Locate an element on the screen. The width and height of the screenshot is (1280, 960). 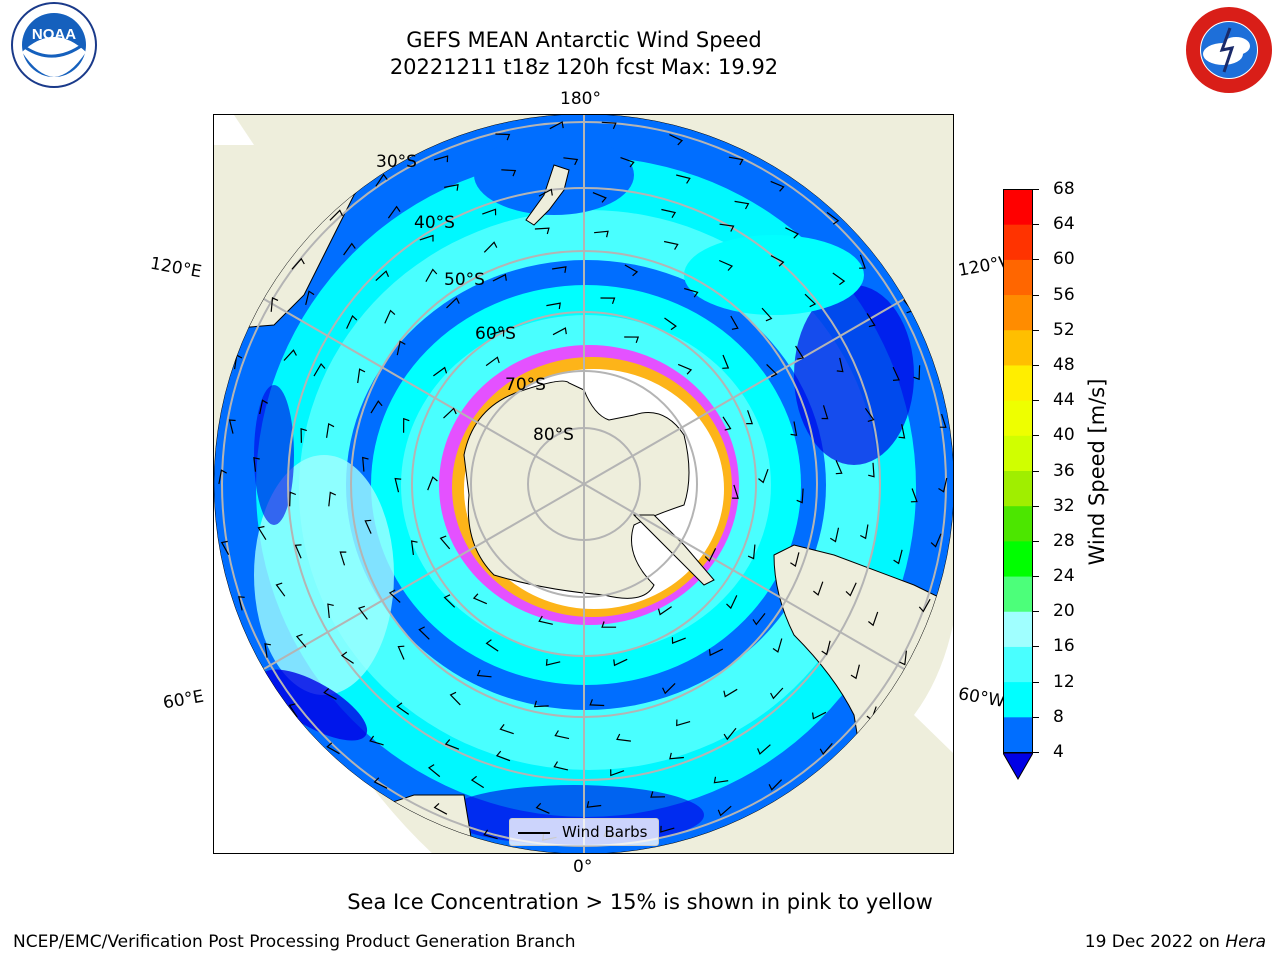
nws-logo is located at coordinates (1229, 50).